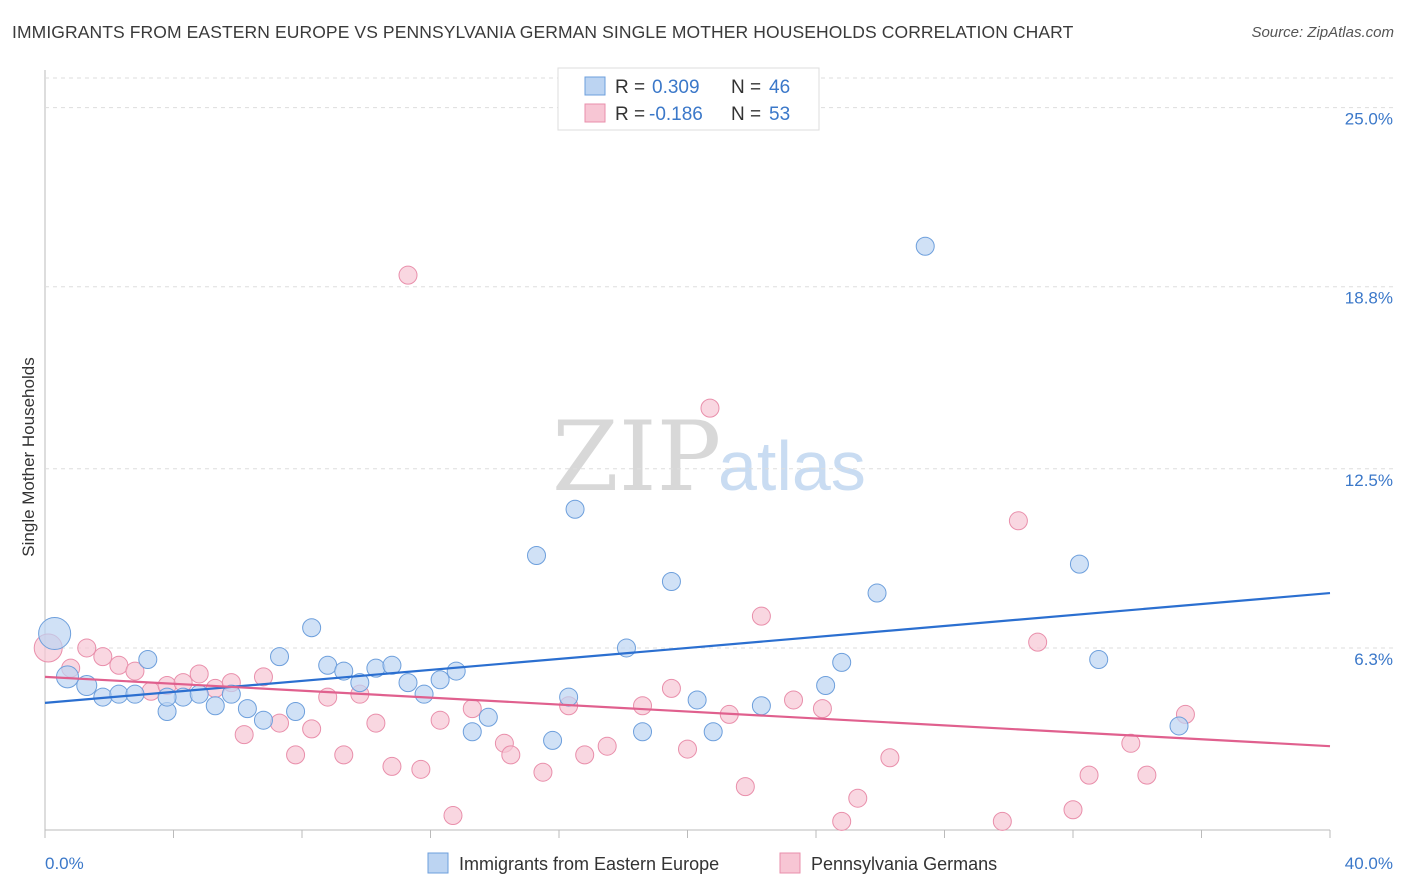  I want to click on bottom-legend-swatch-blue, so click(438, 863).